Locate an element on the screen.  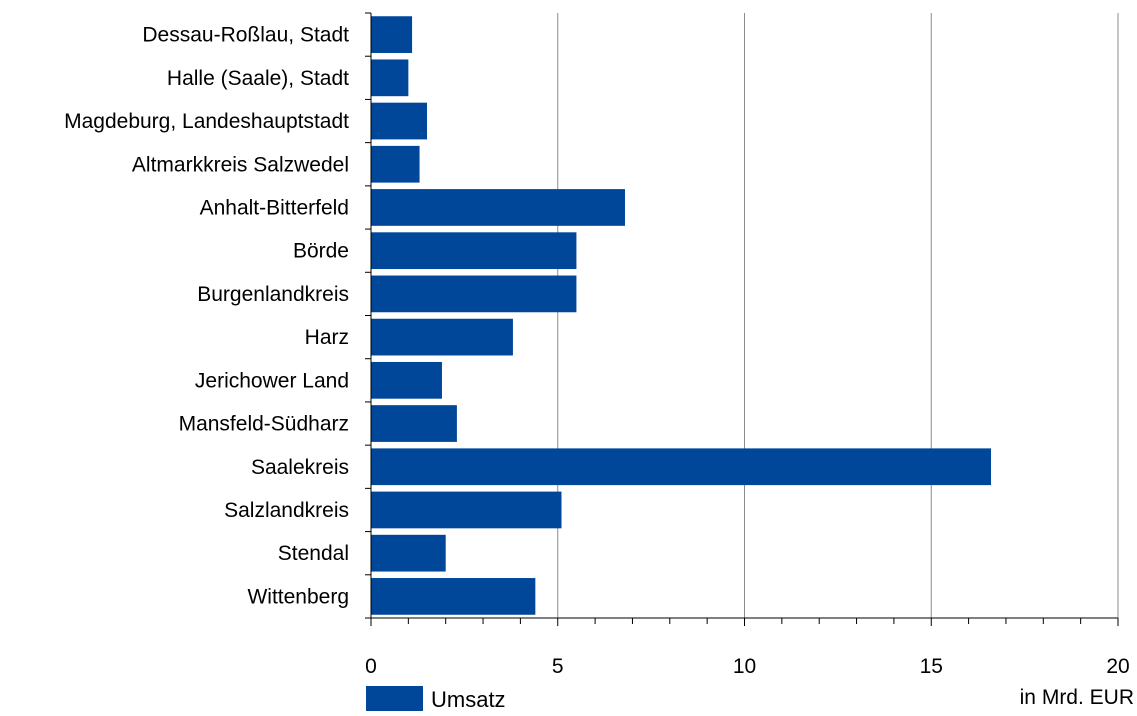
x-tick-label-15: 15 is located at coordinates (931, 666).